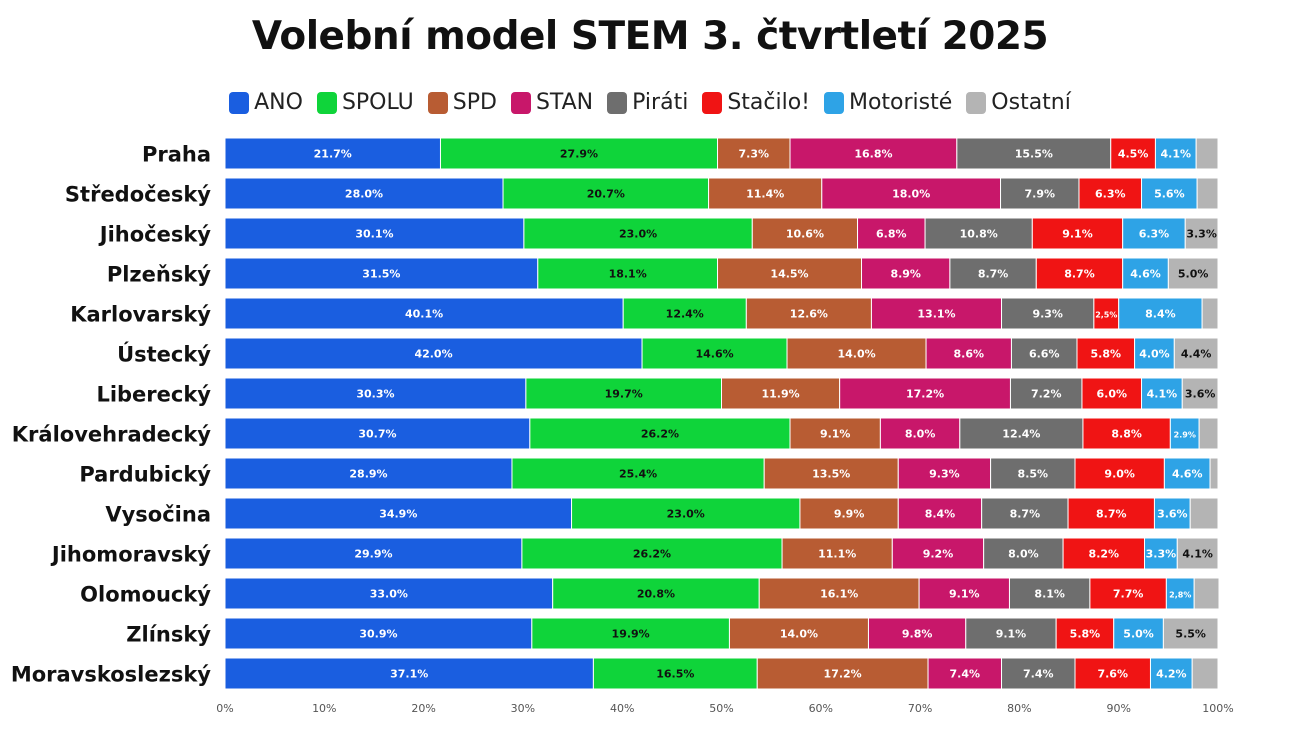  I want to click on category-label: Vysočina, so click(158, 515).